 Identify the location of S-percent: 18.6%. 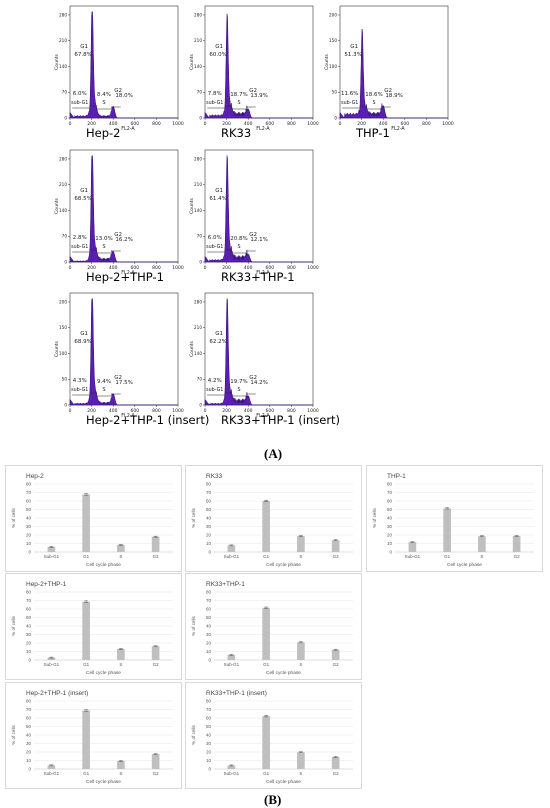
(373, 95).